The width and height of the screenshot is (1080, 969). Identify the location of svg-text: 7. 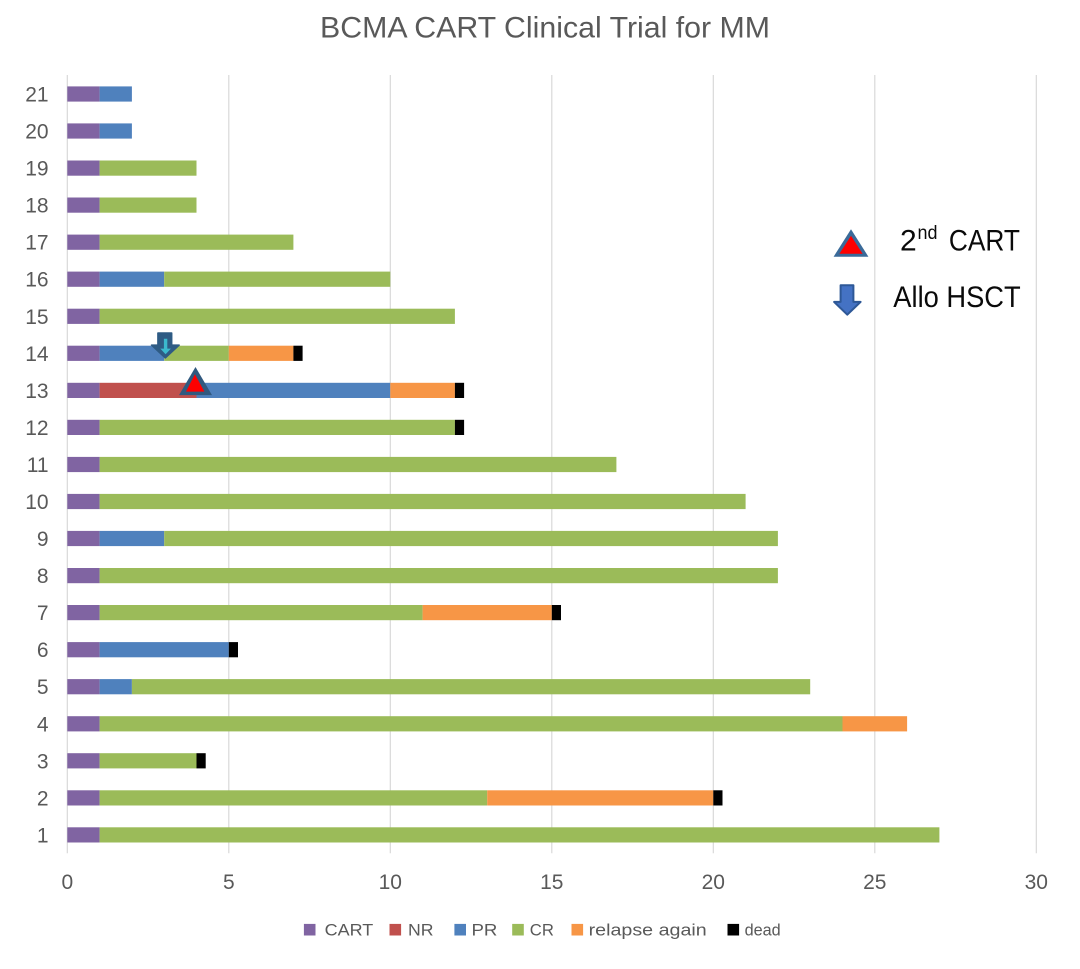
(43, 613).